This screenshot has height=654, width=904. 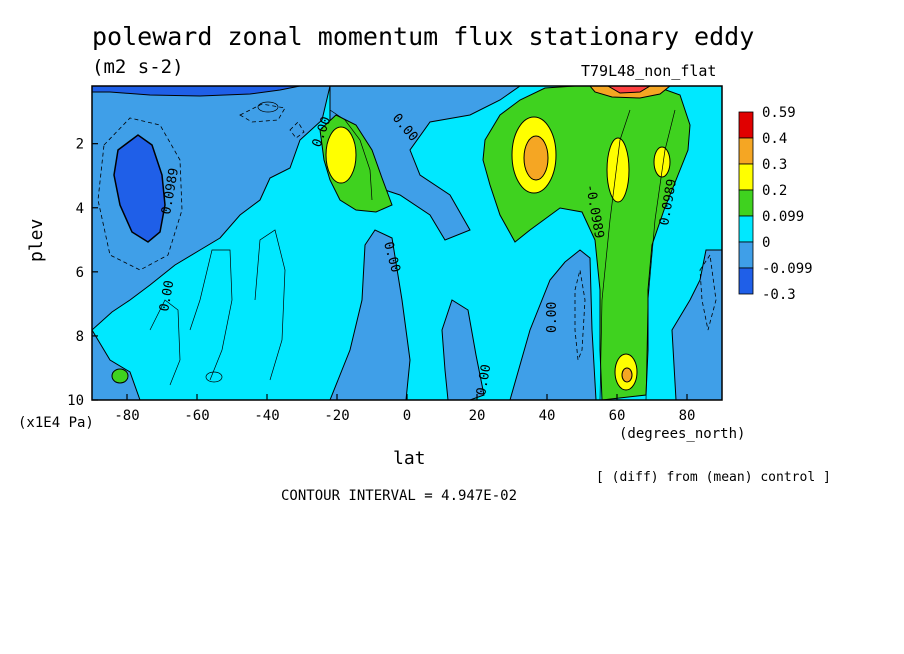 I want to click on y-tick-label: 4, so click(x=80, y=209).